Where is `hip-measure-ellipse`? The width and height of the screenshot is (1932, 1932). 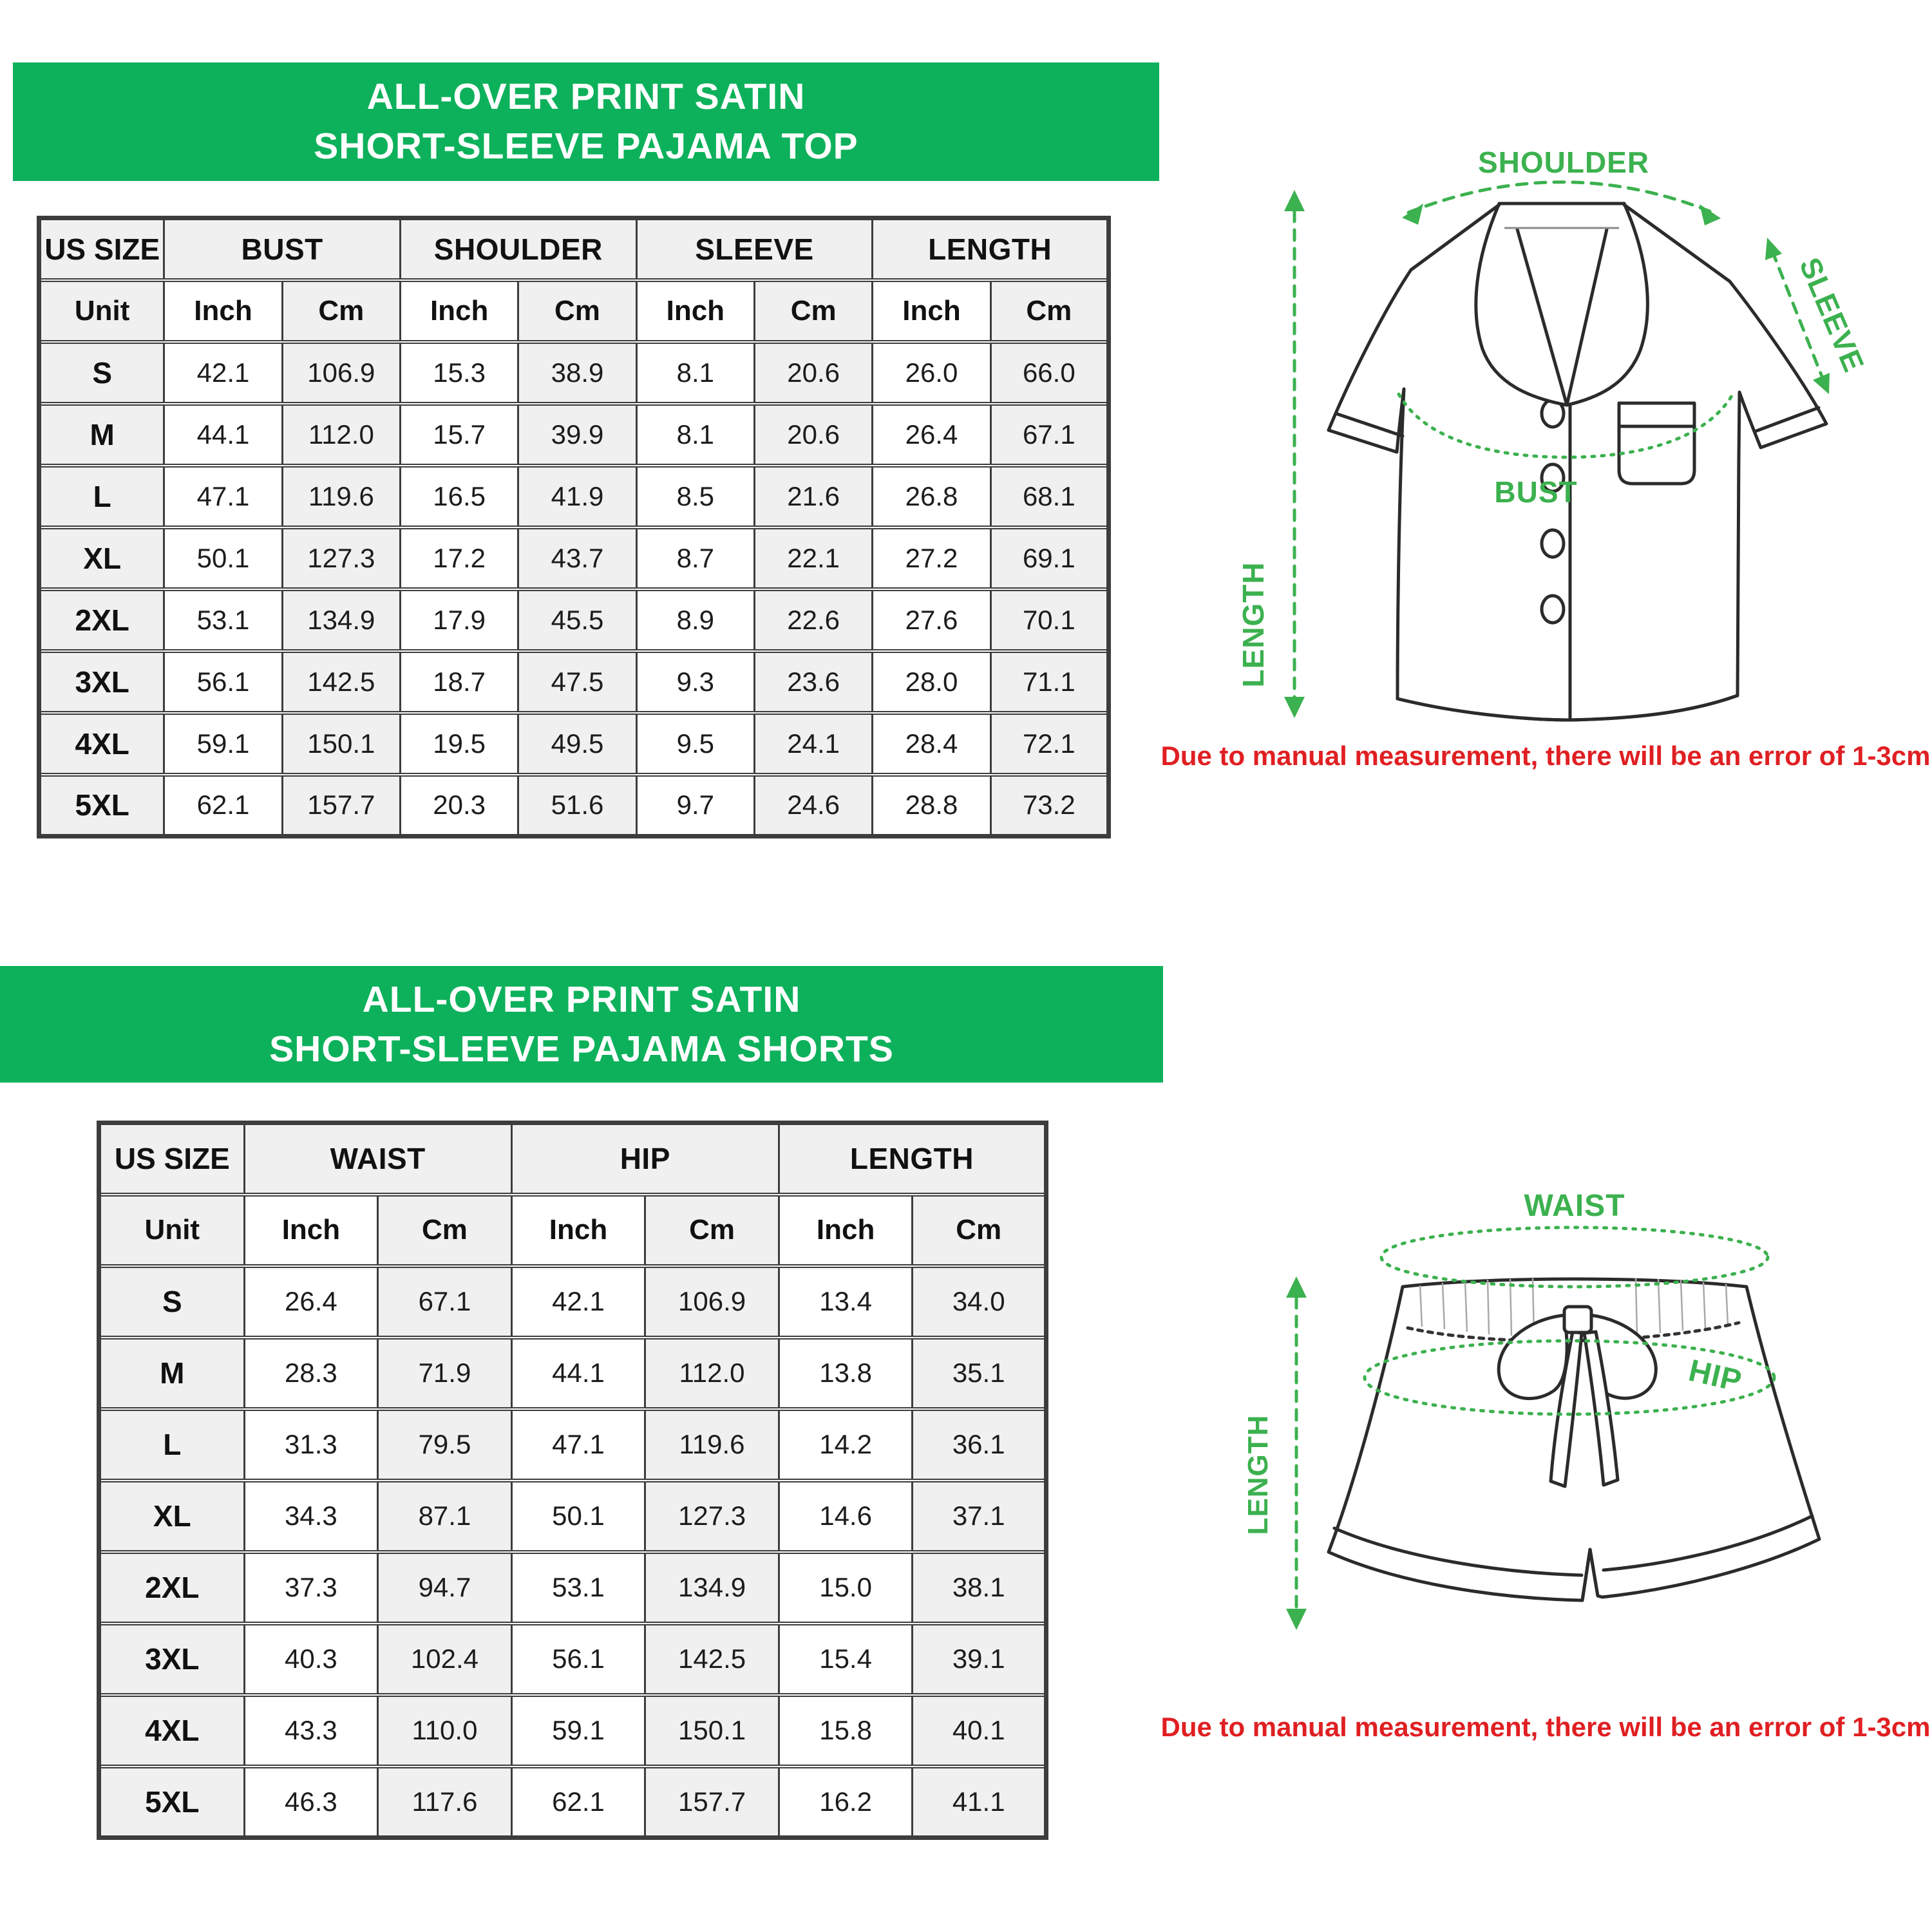
hip-measure-ellipse is located at coordinates (1570, 1378).